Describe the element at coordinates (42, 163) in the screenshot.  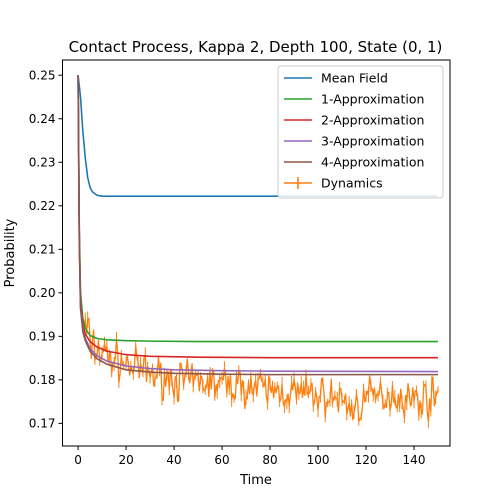
I see `y-tick-label: 0.23` at that location.